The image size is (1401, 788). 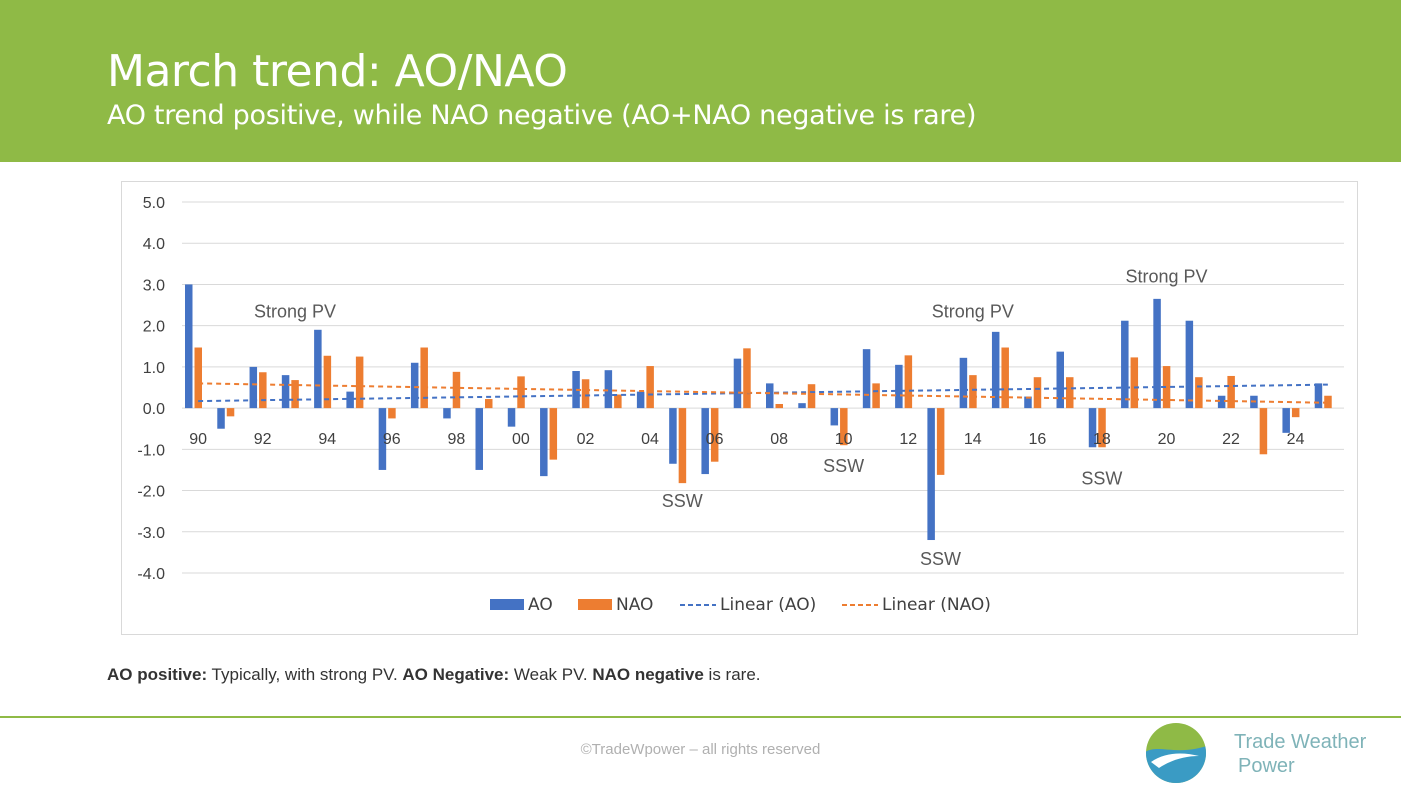 I want to click on legend-nao-swatch, so click(x=595, y=604).